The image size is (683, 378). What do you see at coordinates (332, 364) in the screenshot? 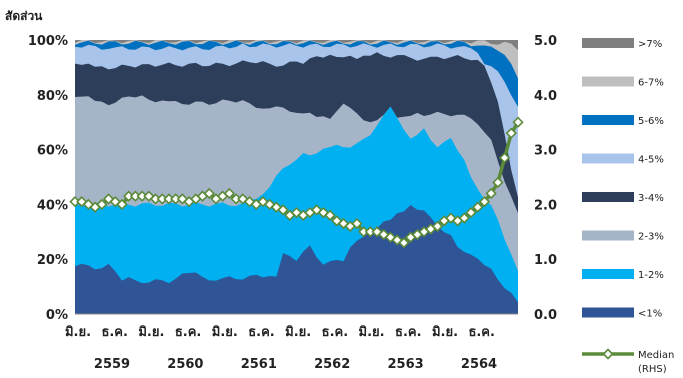
I see `year-label: 2562` at bounding box center [332, 364].